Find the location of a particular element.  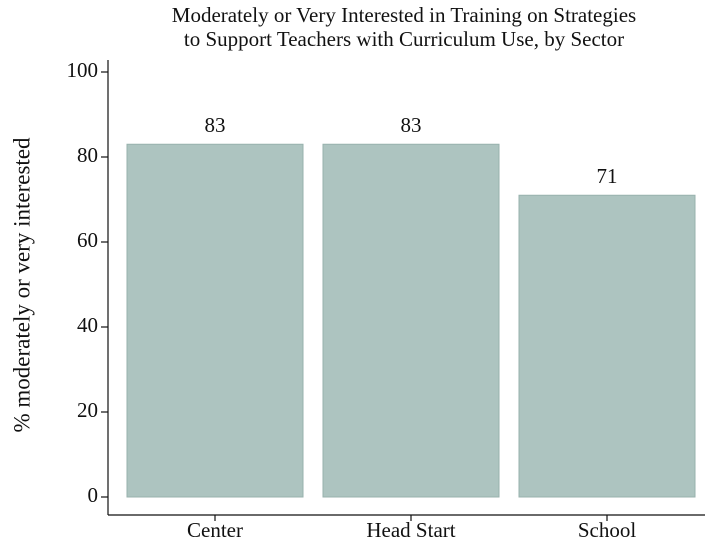

x-tick-label: Center is located at coordinates (215, 530).